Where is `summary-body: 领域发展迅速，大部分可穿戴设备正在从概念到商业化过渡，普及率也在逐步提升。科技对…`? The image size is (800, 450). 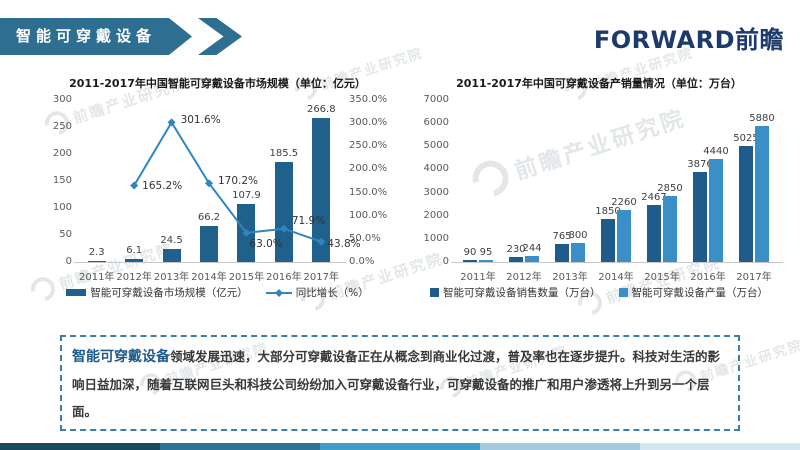 summary-body: 领域发展迅速，大部分可穿戴设备正在从概念到商业化过渡，普及率也在逐步提升。科技对… is located at coordinates (396, 384).